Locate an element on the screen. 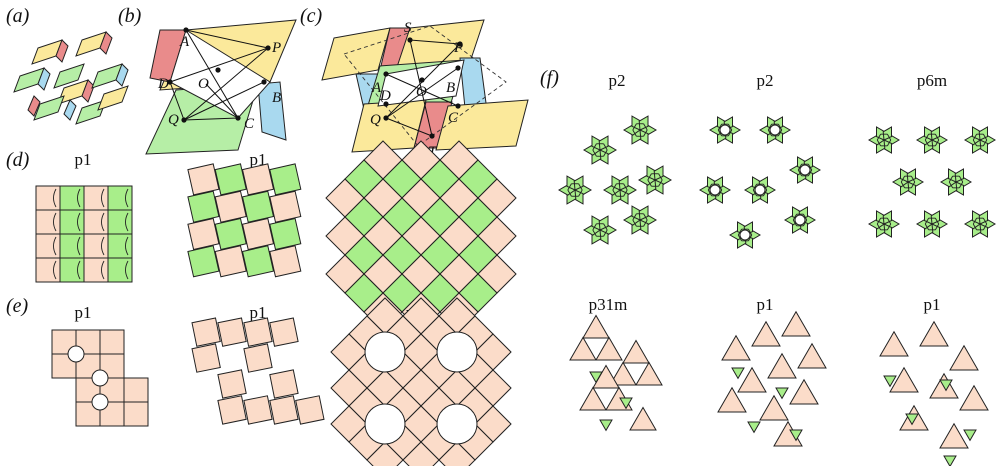 The width and height of the screenshot is (1008, 466). f-group-top-1: p2 is located at coordinates (617, 80).